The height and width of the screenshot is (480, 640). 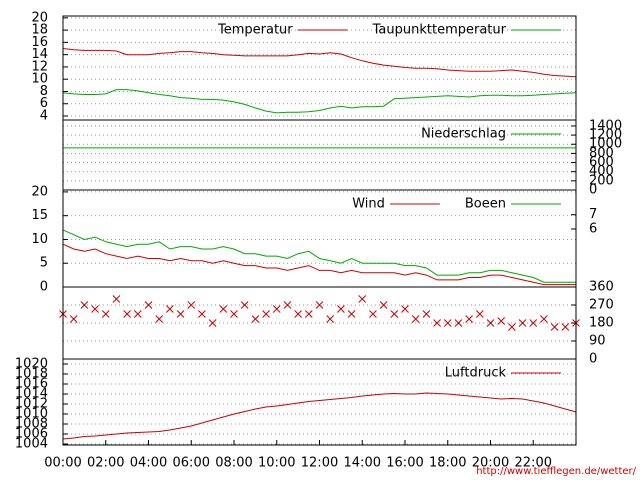 I want to click on y2-tick-label: 1200, so click(x=605, y=135).